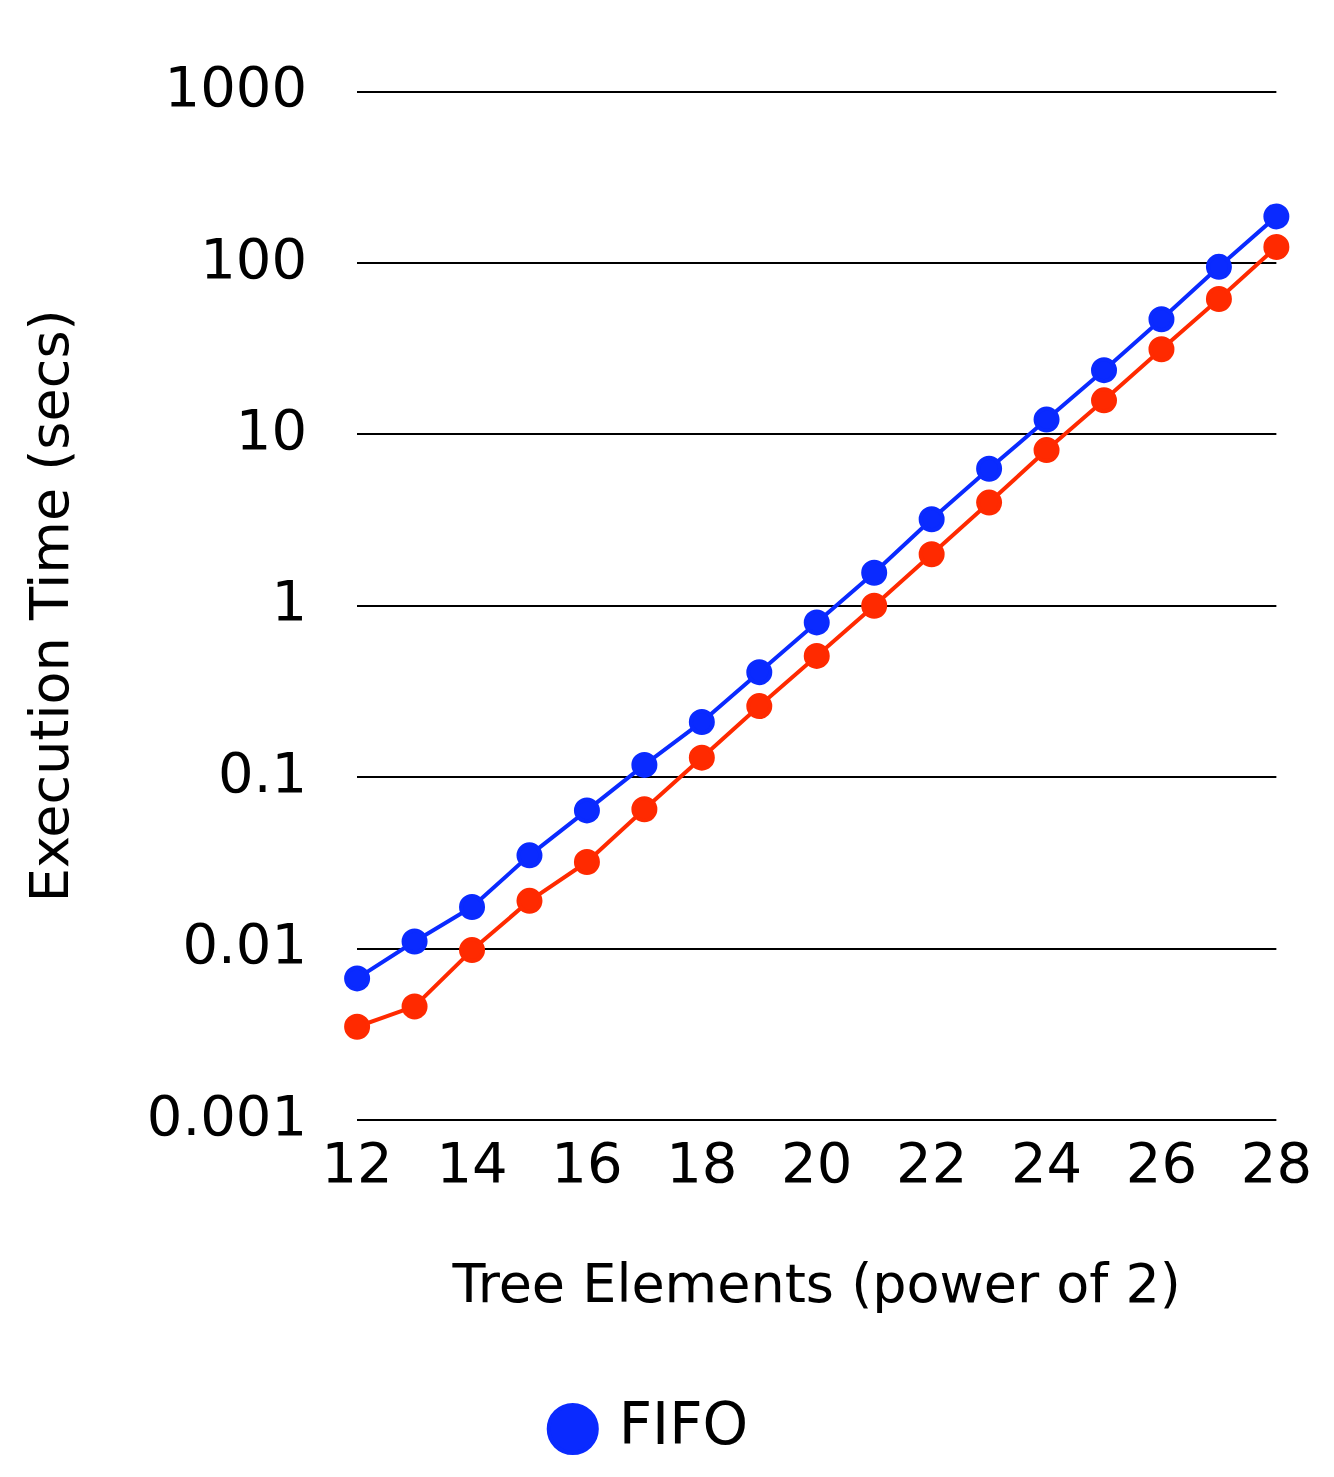 Image resolution: width=1334 pixels, height=1477 pixels. I want to click on y-tick-label: 10, so click(271, 429).